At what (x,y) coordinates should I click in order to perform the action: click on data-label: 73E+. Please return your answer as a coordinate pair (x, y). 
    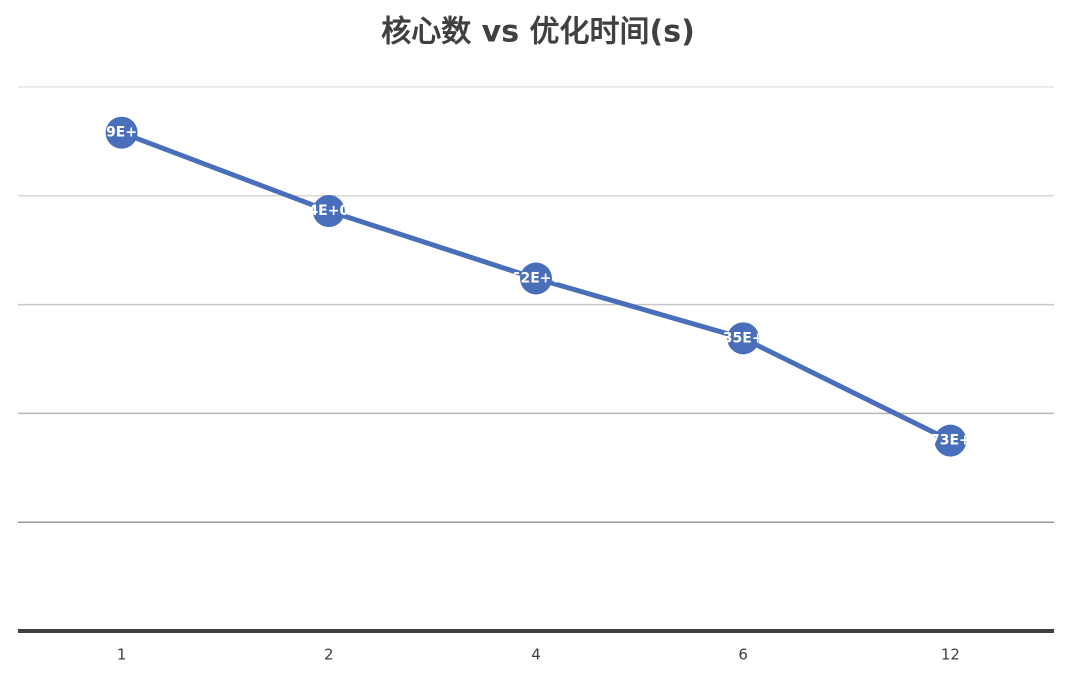
    Looking at the image, I should click on (950, 441).